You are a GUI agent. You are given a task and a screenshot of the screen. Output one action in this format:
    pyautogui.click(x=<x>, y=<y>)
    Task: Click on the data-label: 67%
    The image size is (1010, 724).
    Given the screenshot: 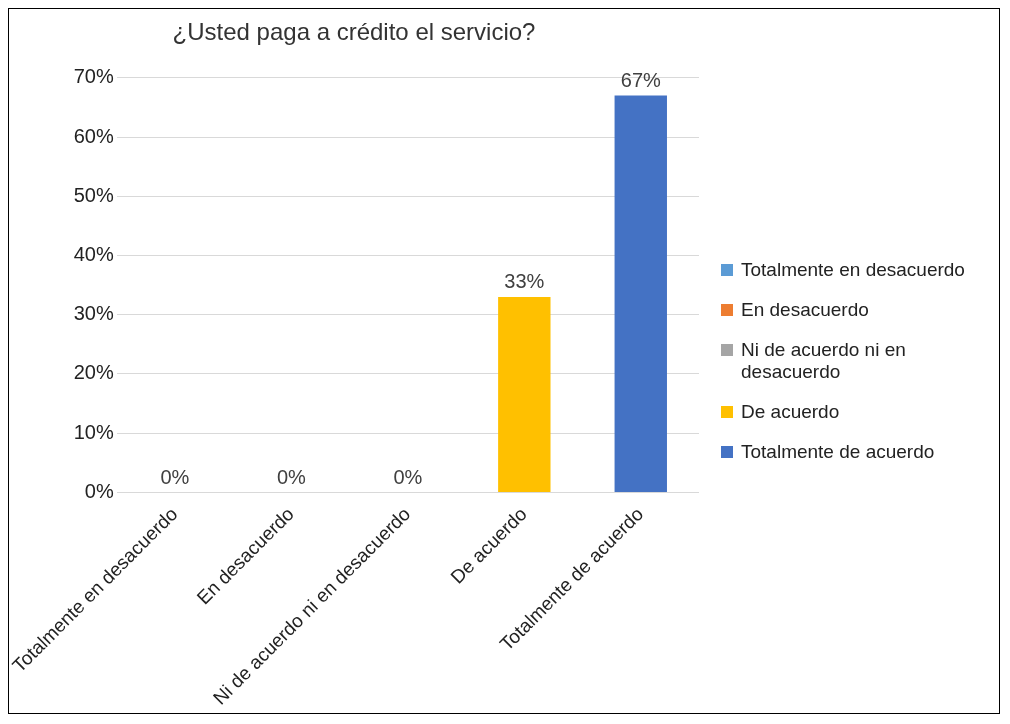 What is the action you would take?
    pyautogui.click(x=640, y=80)
    